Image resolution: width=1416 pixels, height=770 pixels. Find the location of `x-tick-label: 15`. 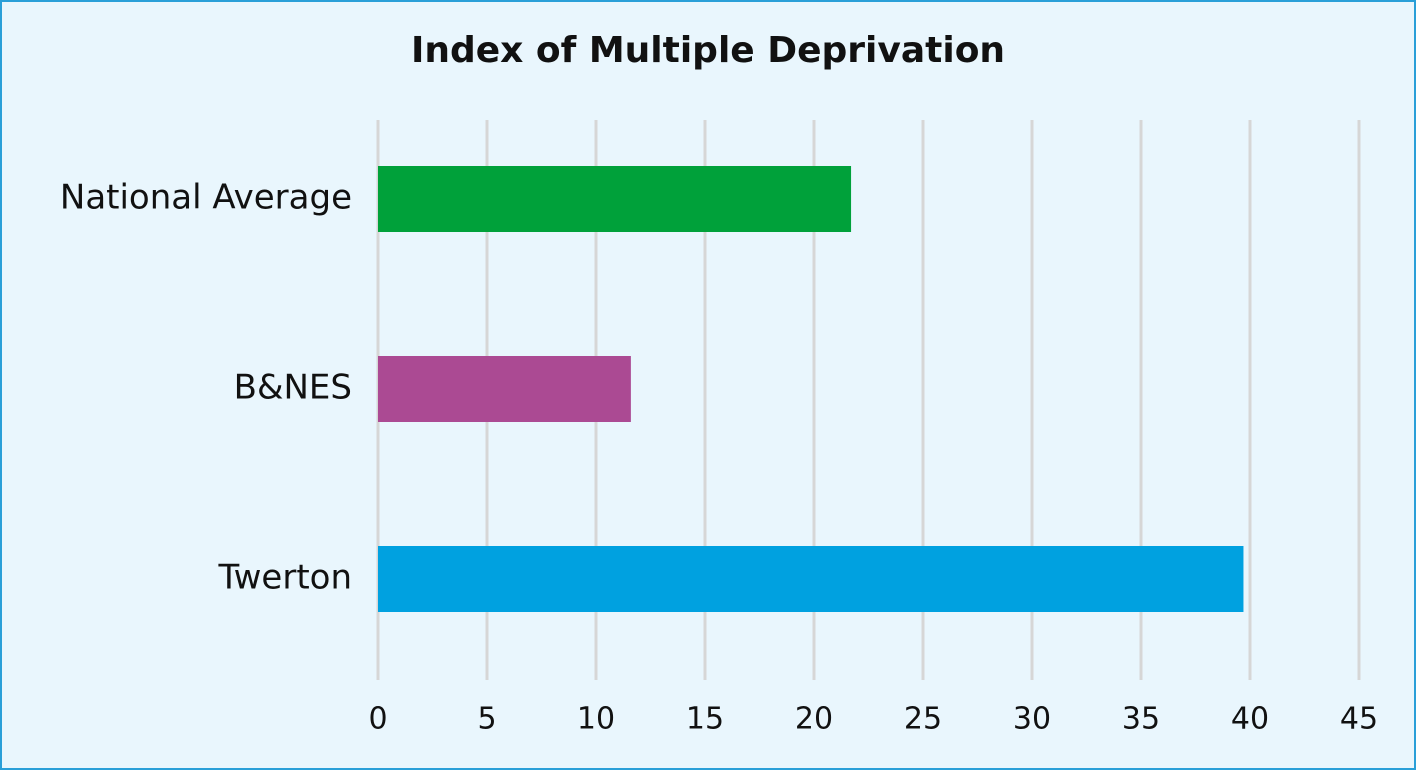

x-tick-label: 15 is located at coordinates (705, 719).